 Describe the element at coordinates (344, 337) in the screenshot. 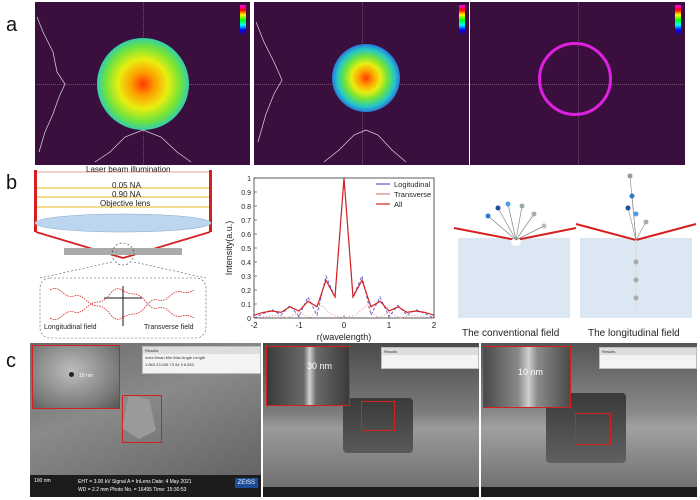

I see `x-axis-label: r(wavelength)` at that location.